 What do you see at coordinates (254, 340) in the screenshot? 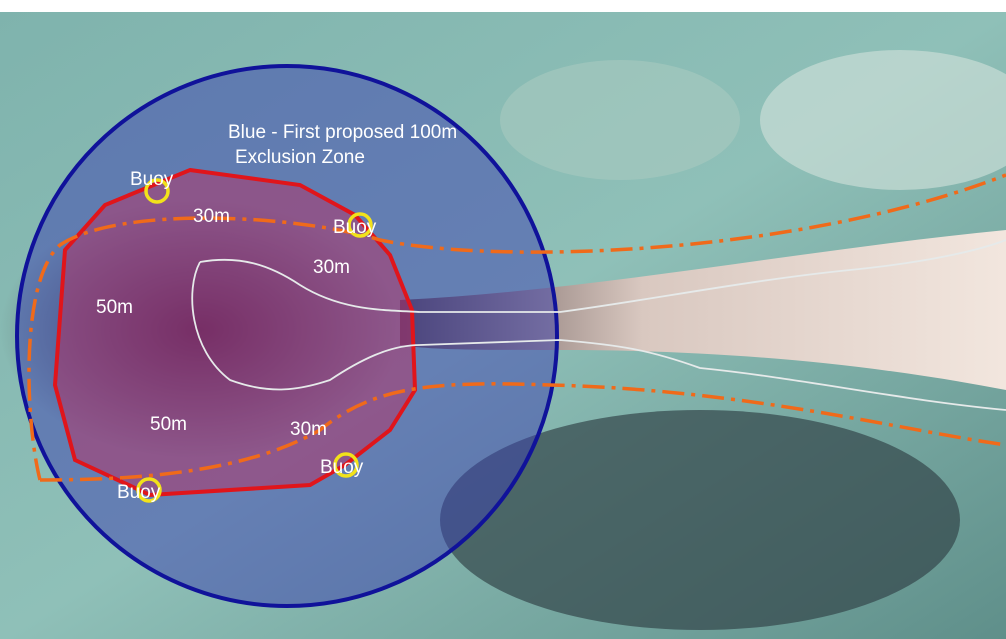
I see `buoy-markers` at bounding box center [254, 340].